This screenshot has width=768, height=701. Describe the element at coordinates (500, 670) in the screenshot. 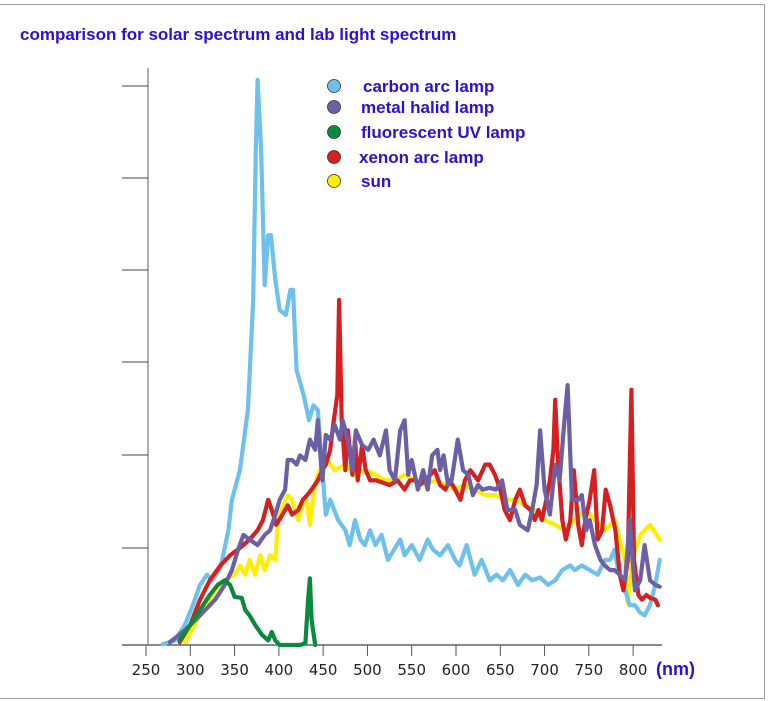

I see `x-tick-label: 650` at that location.